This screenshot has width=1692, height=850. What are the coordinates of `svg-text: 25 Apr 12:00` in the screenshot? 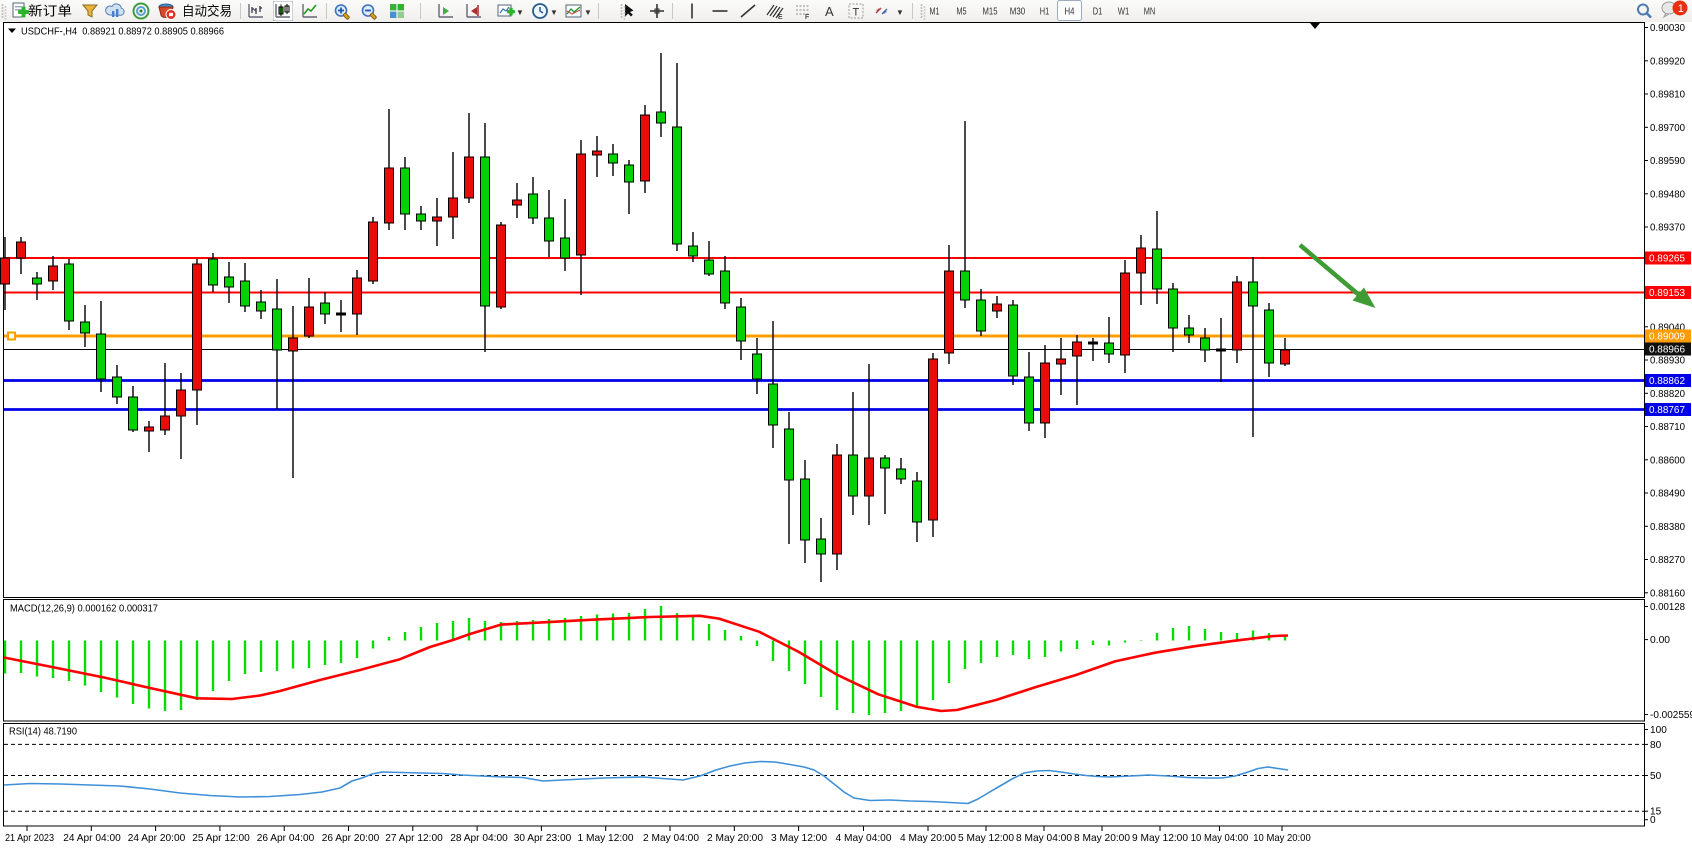 It's located at (221, 838).